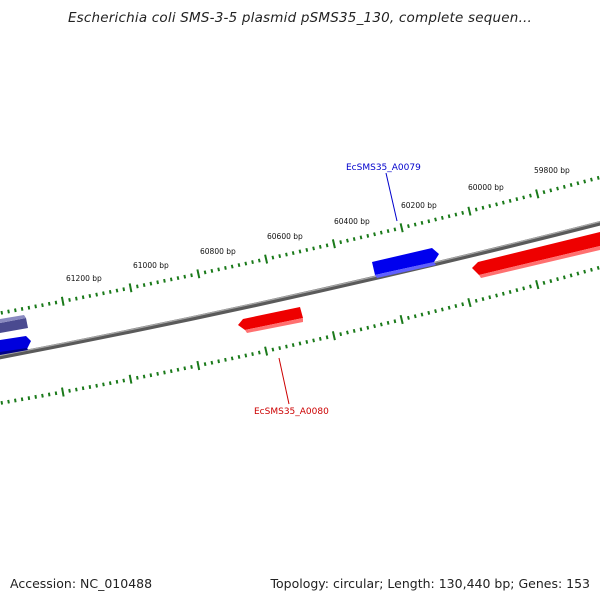  What do you see at coordinates (405, 263) in the screenshot?
I see `gene-EcSMS35_A0079` at bounding box center [405, 263].